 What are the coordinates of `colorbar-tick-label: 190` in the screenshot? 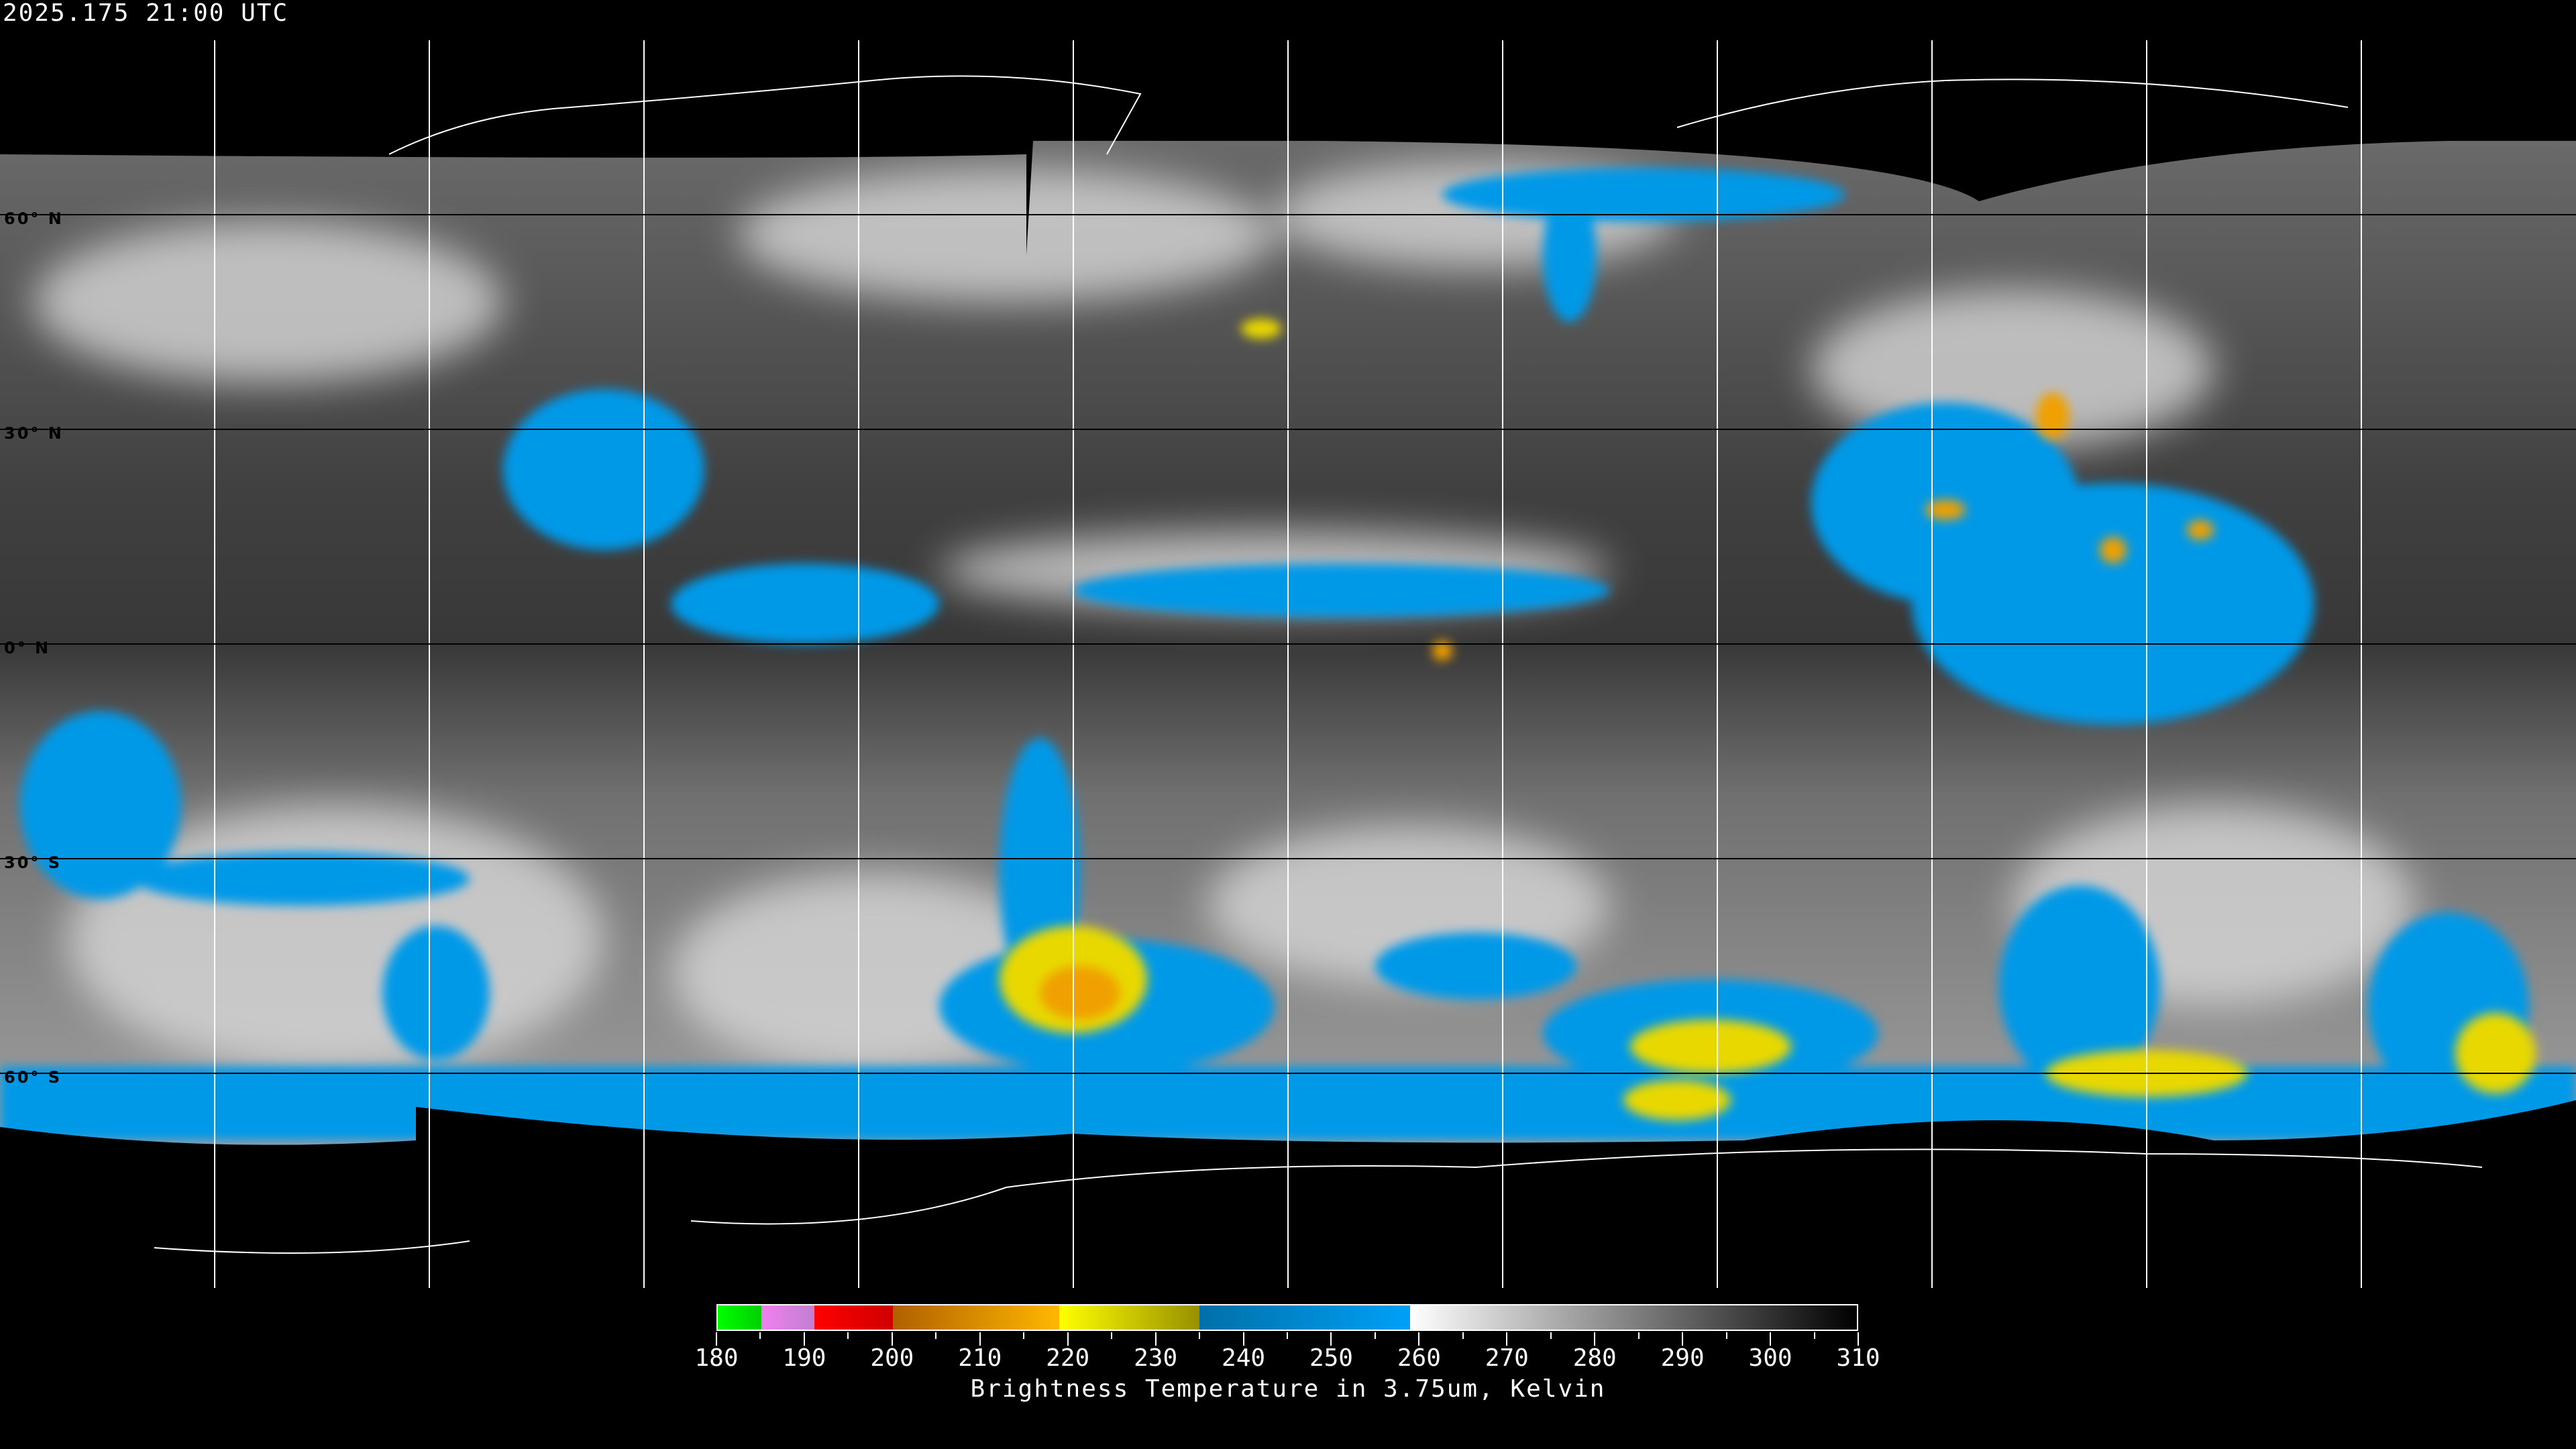 It's located at (804, 1358).